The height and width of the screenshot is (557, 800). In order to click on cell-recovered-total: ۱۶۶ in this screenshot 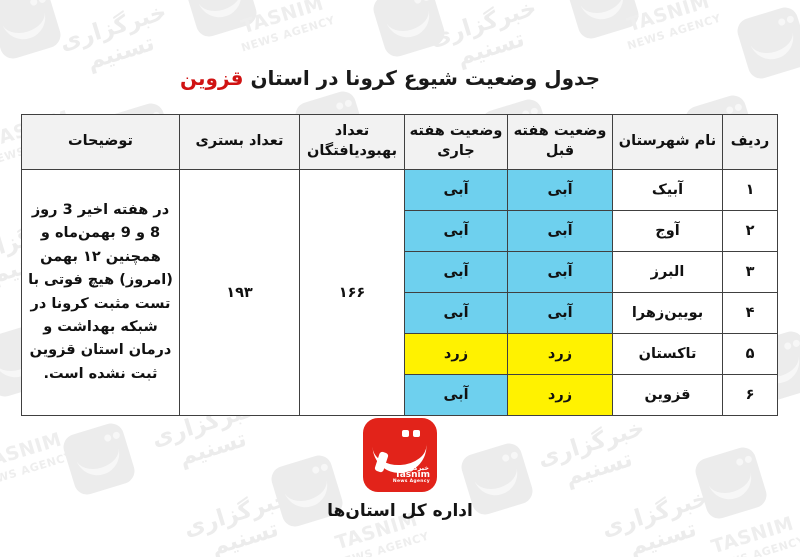, I will do `click(352, 292)`.